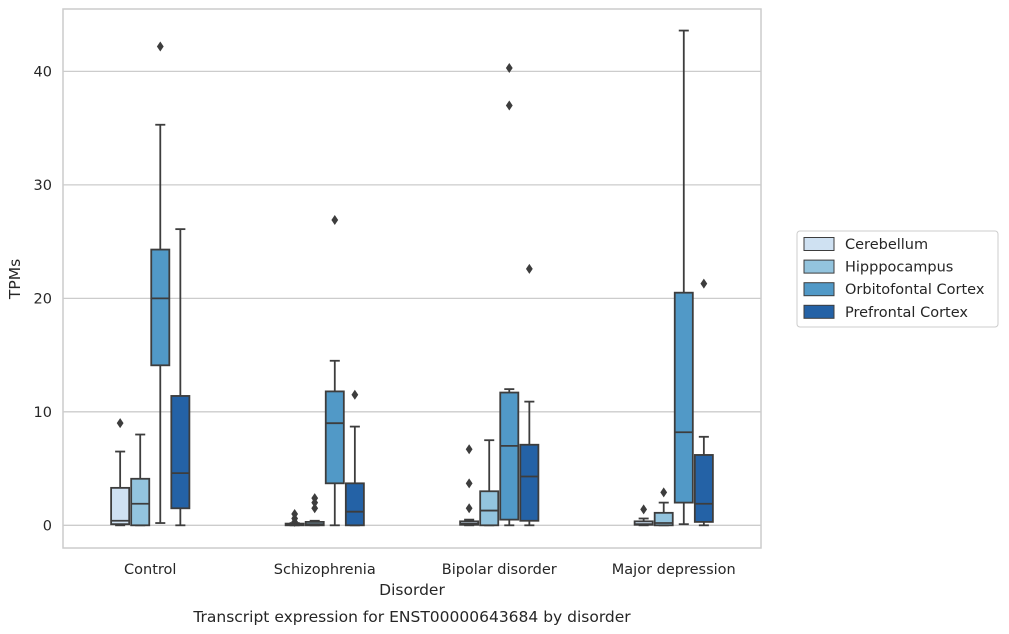 The image size is (1009, 634). Describe the element at coordinates (15, 279) in the screenshot. I see `y-axis-title: TPMs` at that location.